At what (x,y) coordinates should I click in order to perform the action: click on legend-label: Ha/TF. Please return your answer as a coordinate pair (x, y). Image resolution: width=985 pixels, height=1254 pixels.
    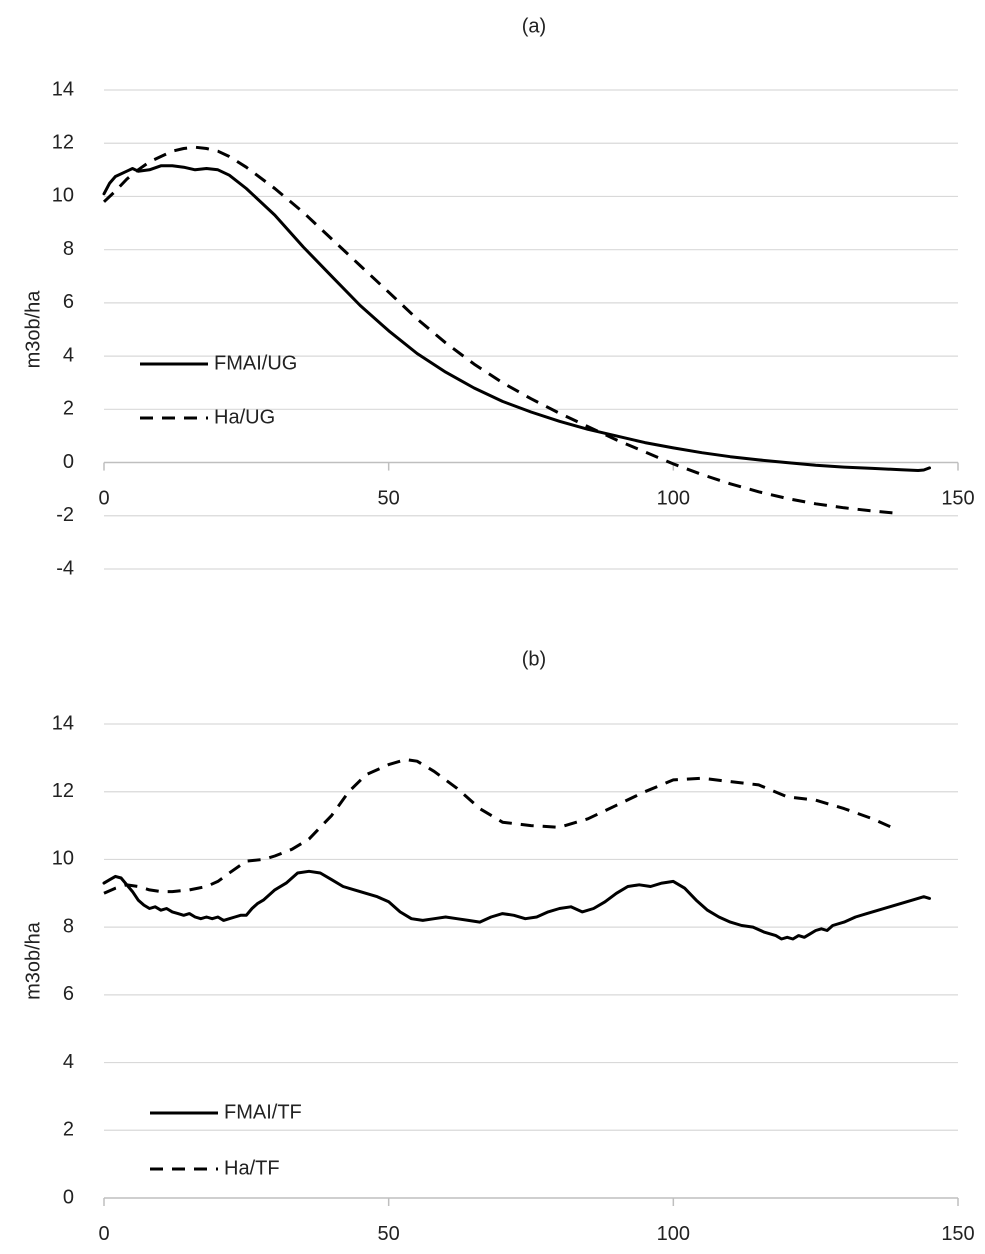
    Looking at the image, I should click on (252, 1168).